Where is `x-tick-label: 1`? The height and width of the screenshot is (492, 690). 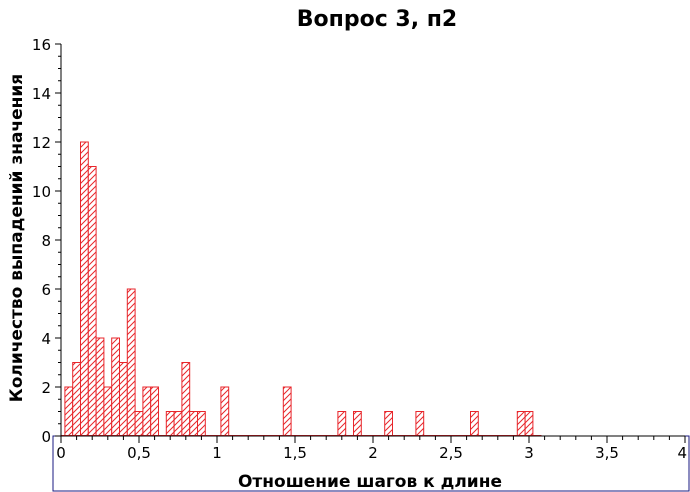
x-tick-label: 1 is located at coordinates (217, 453).